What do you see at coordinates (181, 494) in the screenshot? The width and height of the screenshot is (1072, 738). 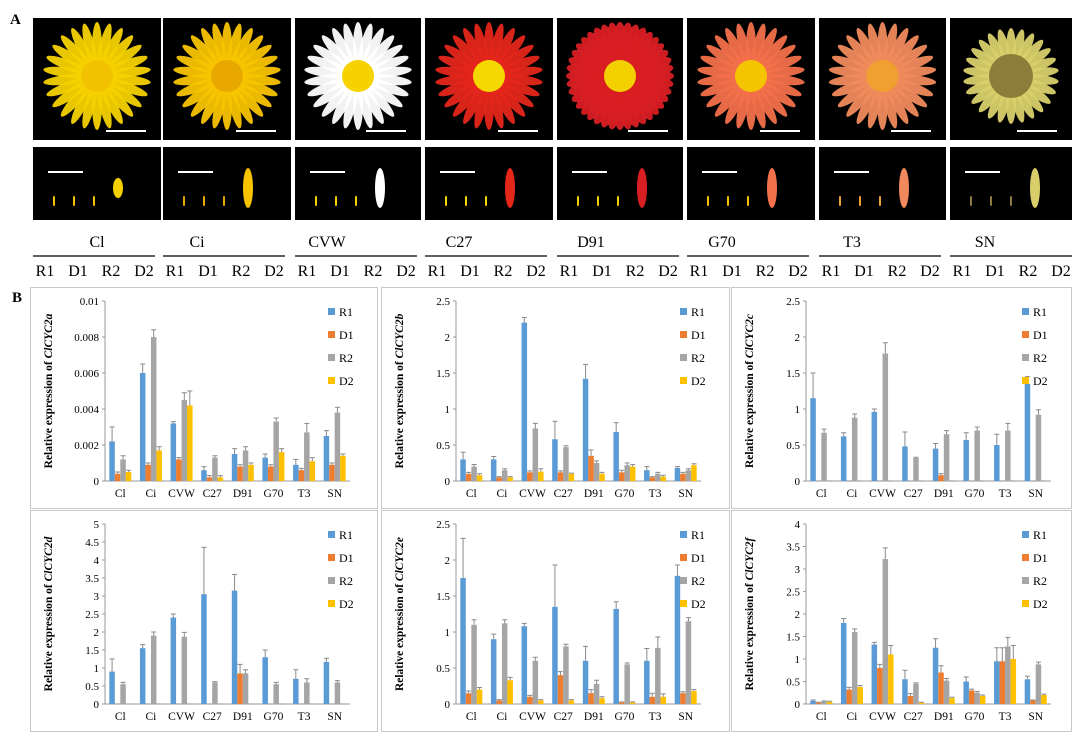 I see `x-tick-label: CVW` at bounding box center [181, 494].